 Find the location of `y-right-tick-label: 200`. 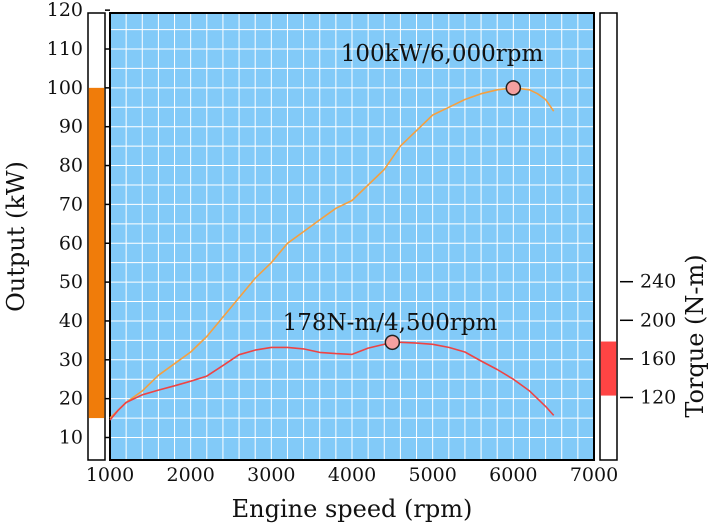

y-right-tick-label: 200 is located at coordinates (658, 320).